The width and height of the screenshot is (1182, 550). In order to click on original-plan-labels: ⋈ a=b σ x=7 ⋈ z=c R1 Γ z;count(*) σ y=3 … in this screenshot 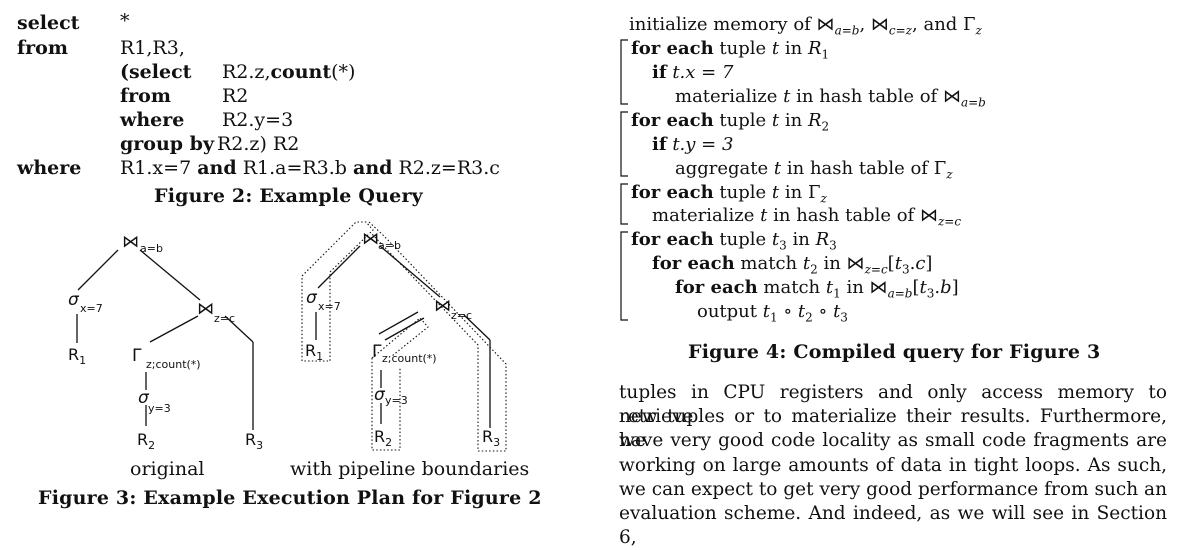, I will do `click(165, 342)`.